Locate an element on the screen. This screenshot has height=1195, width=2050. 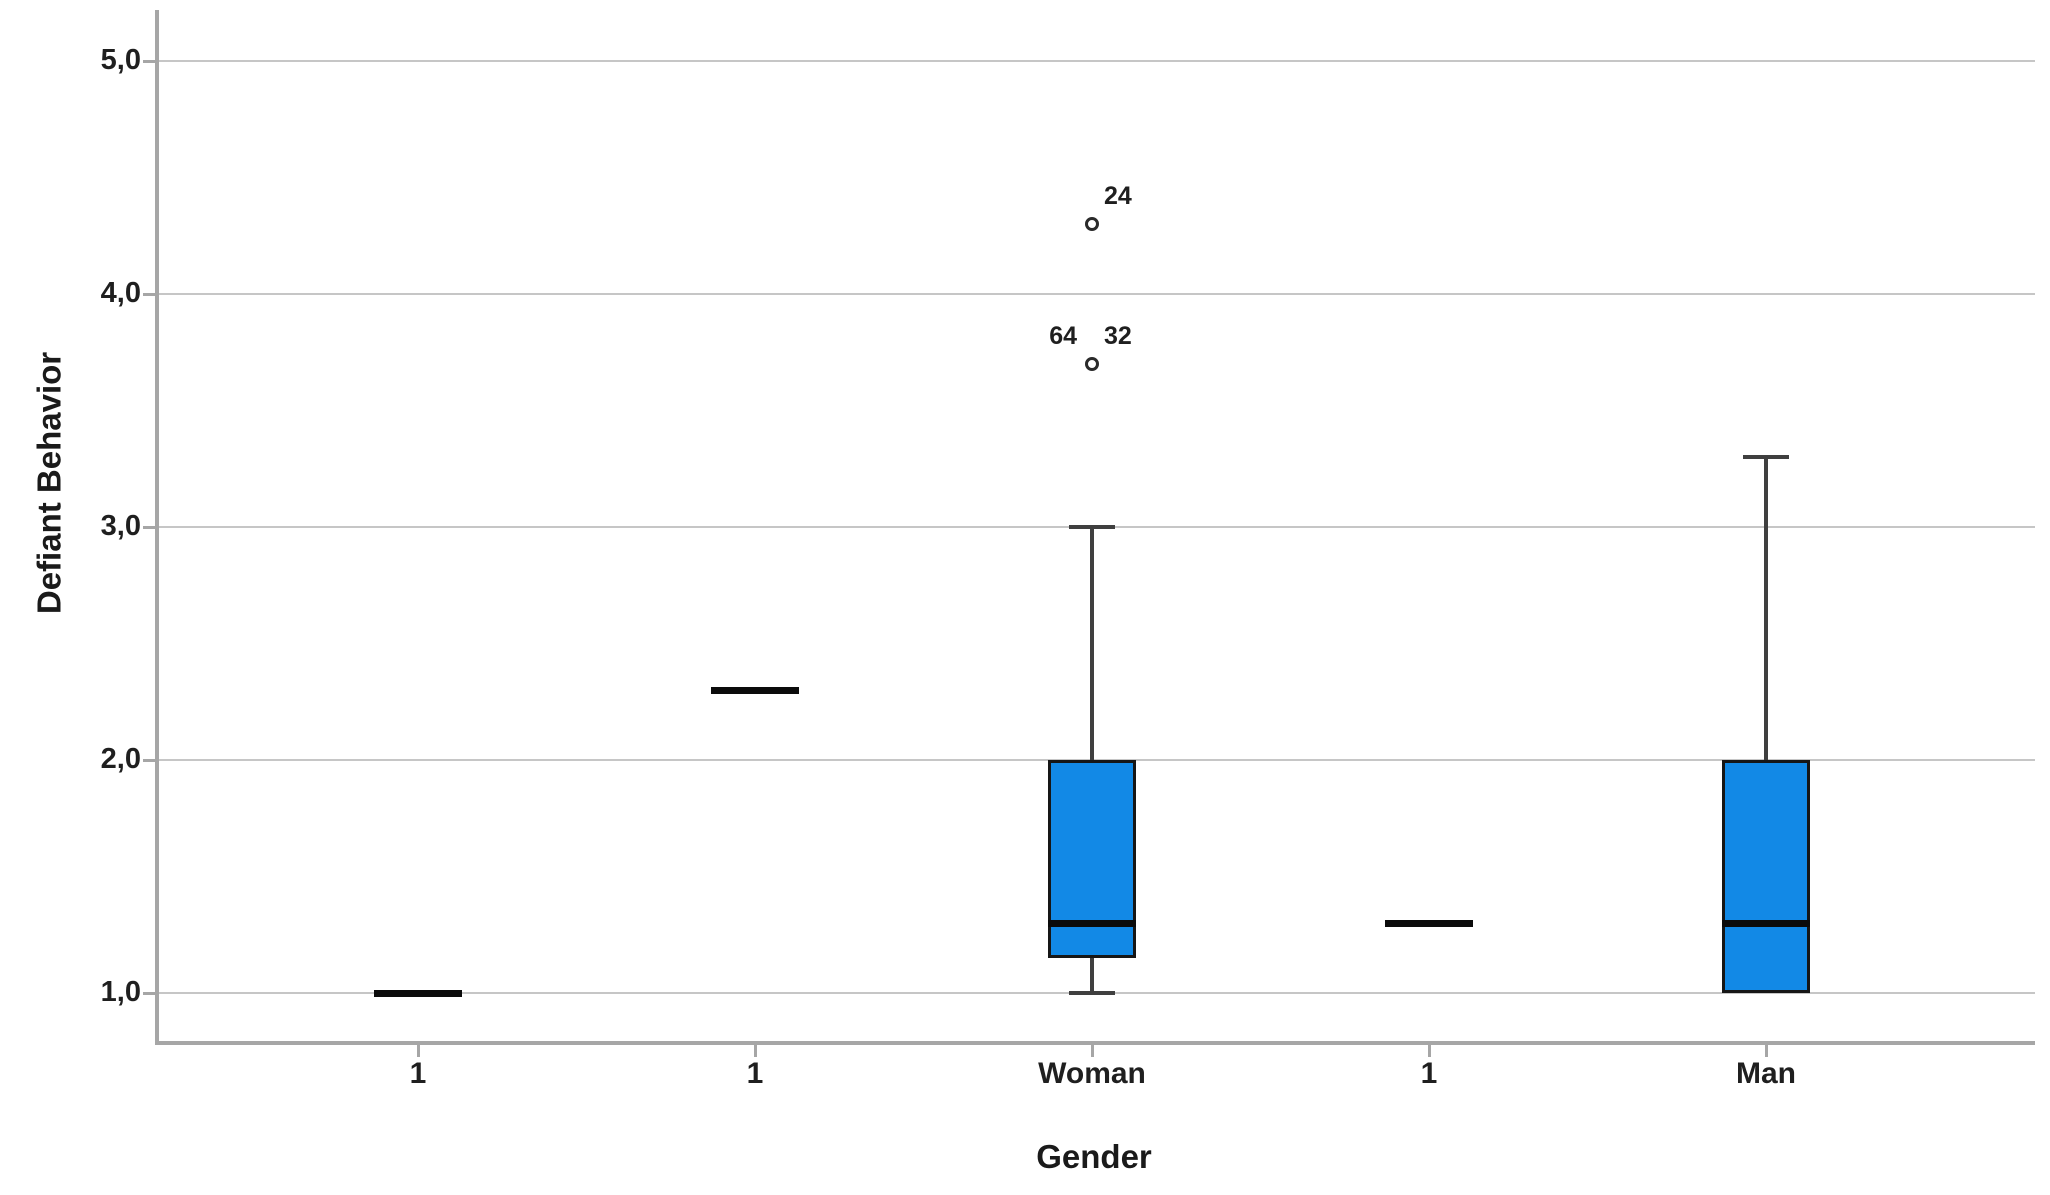
outlier-label: 32 is located at coordinates (1118, 336).